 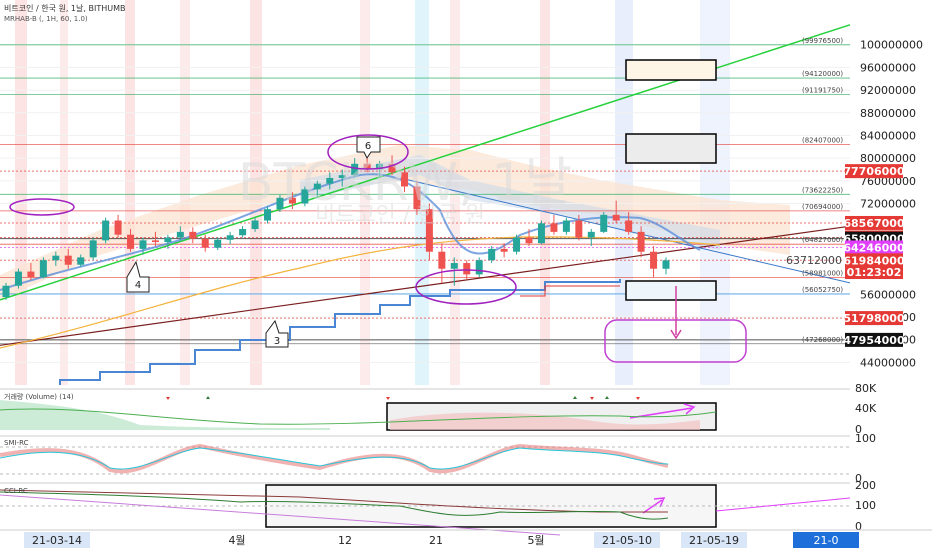 What do you see at coordinates (42, 207) in the screenshot?
I see `ellipse-left` at bounding box center [42, 207].